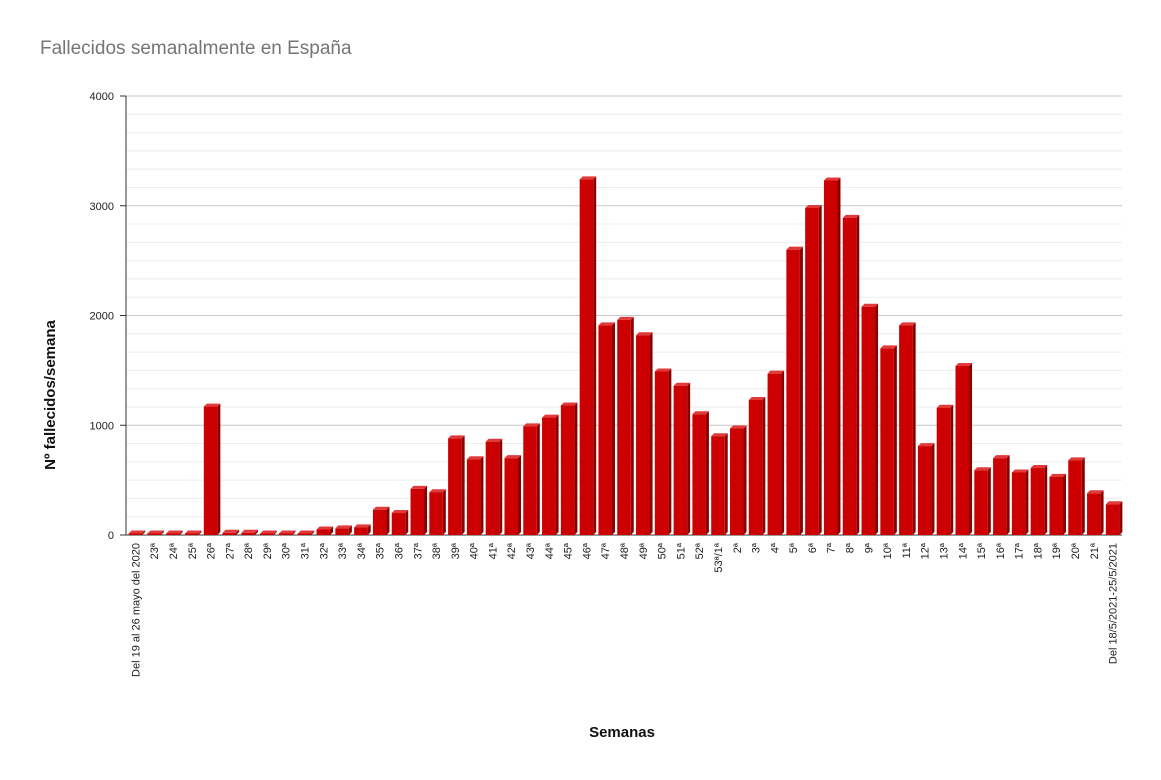  Describe the element at coordinates (625, 550) in the screenshot. I see `x-tick-label: 48ª` at that location.